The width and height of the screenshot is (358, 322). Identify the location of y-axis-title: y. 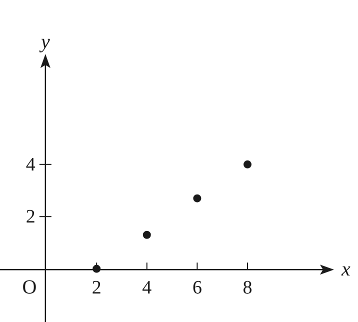
(44, 42).